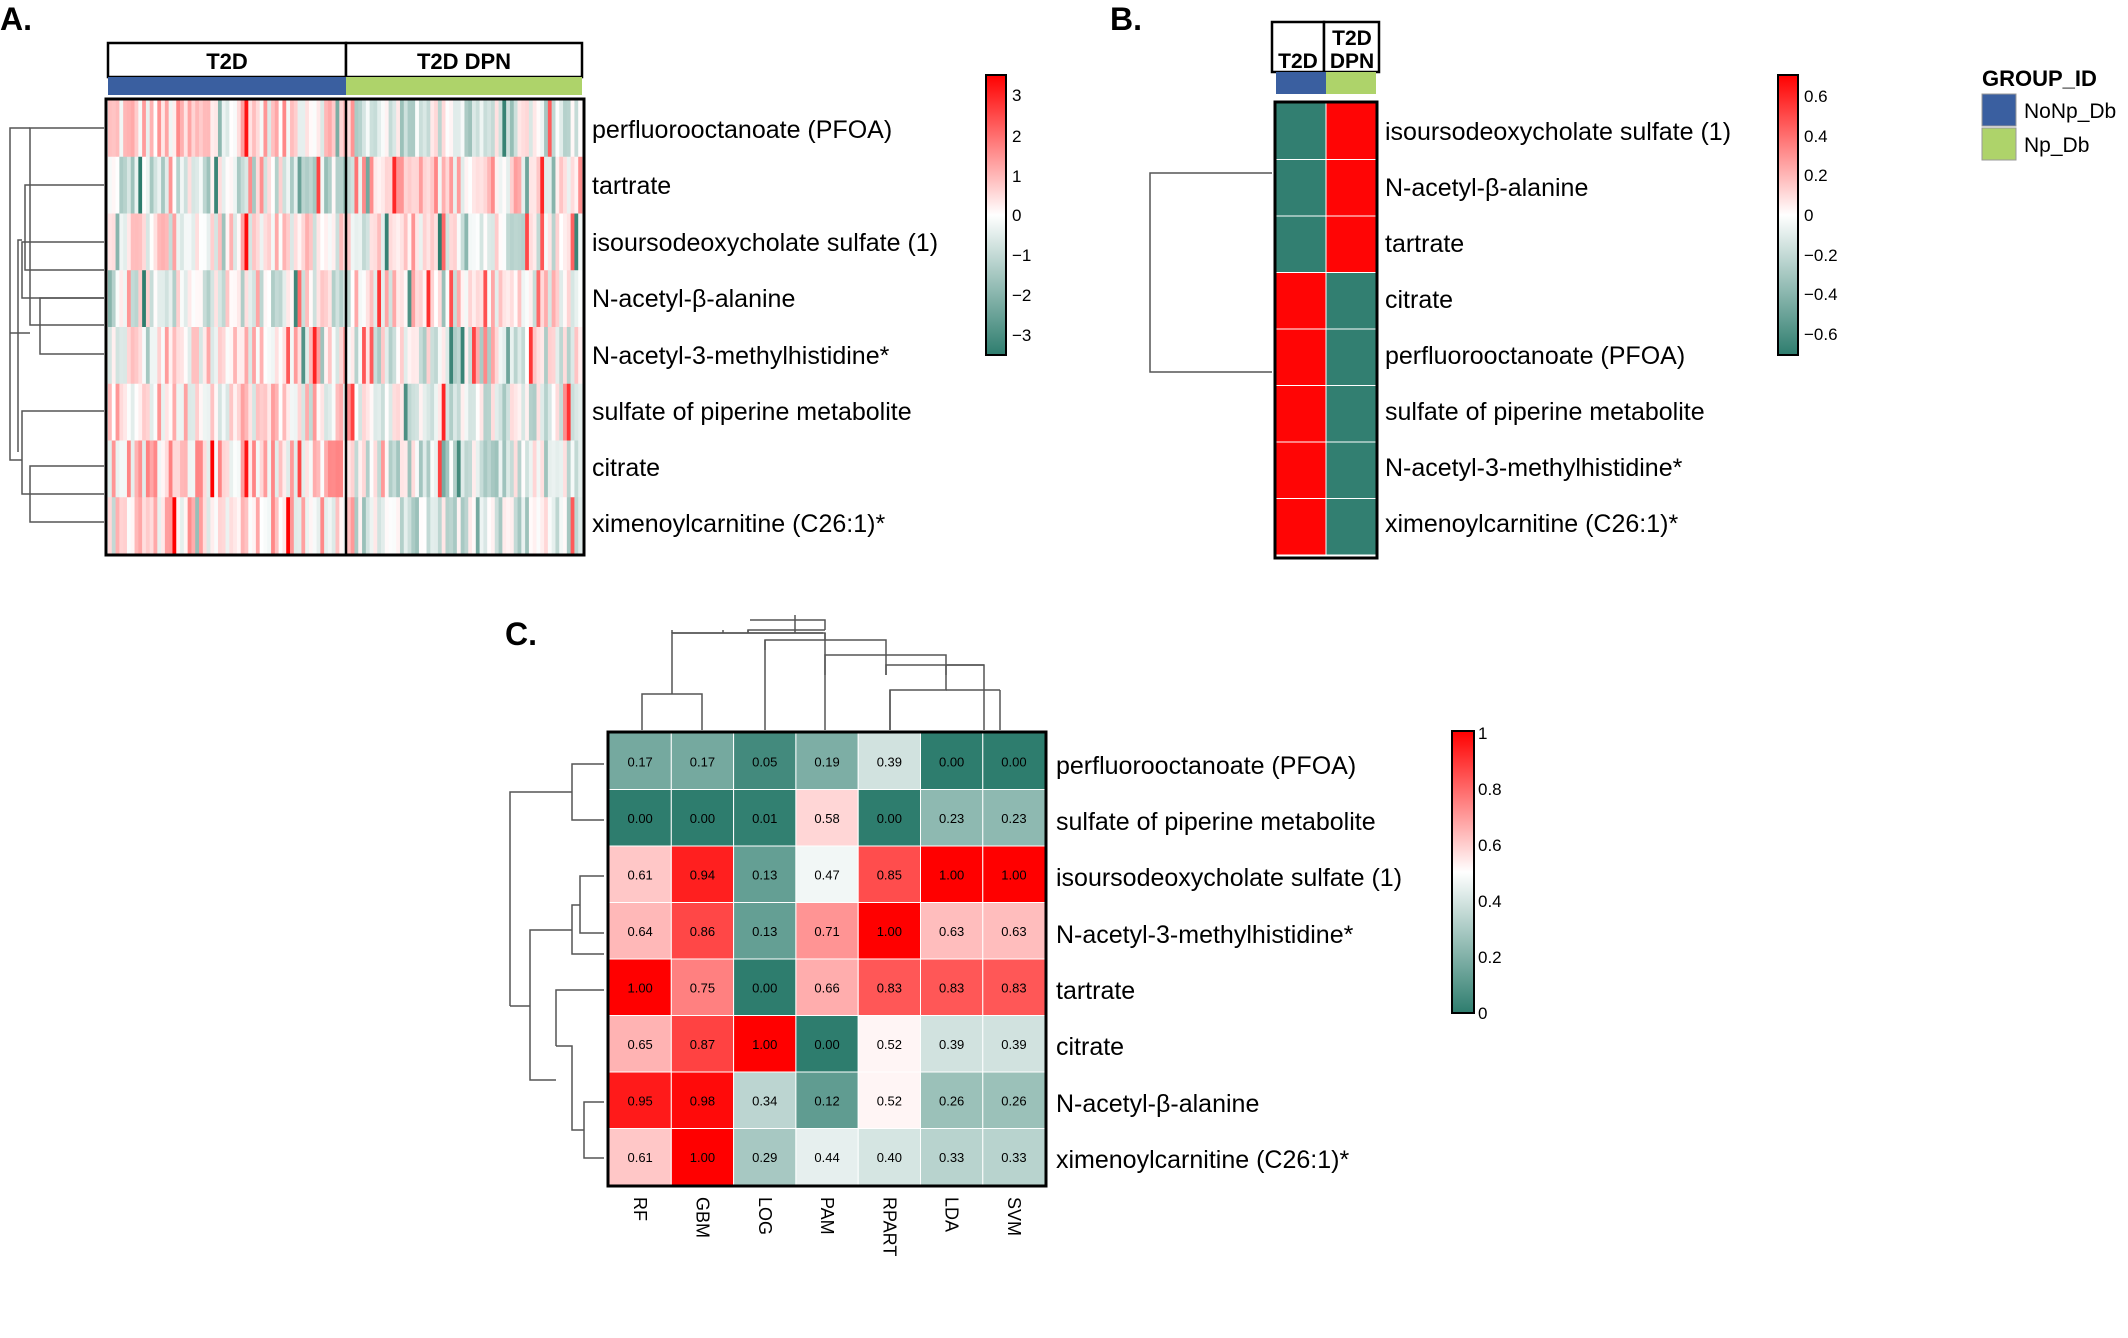  Describe the element at coordinates (826, 931) in the screenshot. I see `panel-c-cell-value: 0.71` at that location.